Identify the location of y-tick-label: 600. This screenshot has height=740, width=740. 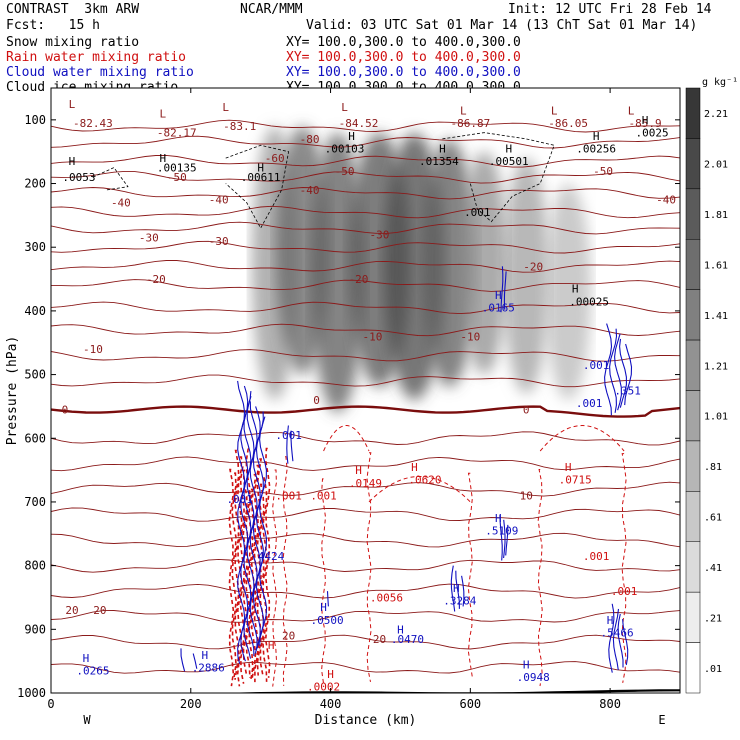
(35, 438).